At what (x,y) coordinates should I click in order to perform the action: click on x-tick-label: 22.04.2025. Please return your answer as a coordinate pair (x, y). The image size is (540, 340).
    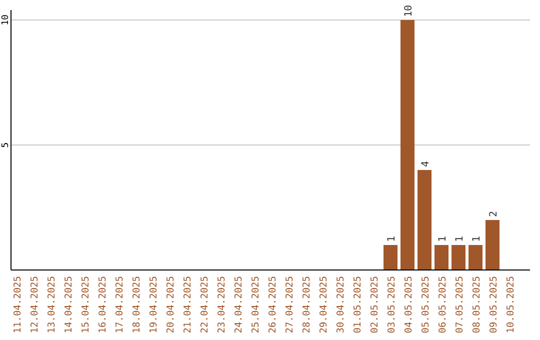
    Looking at the image, I should click on (205, 305).